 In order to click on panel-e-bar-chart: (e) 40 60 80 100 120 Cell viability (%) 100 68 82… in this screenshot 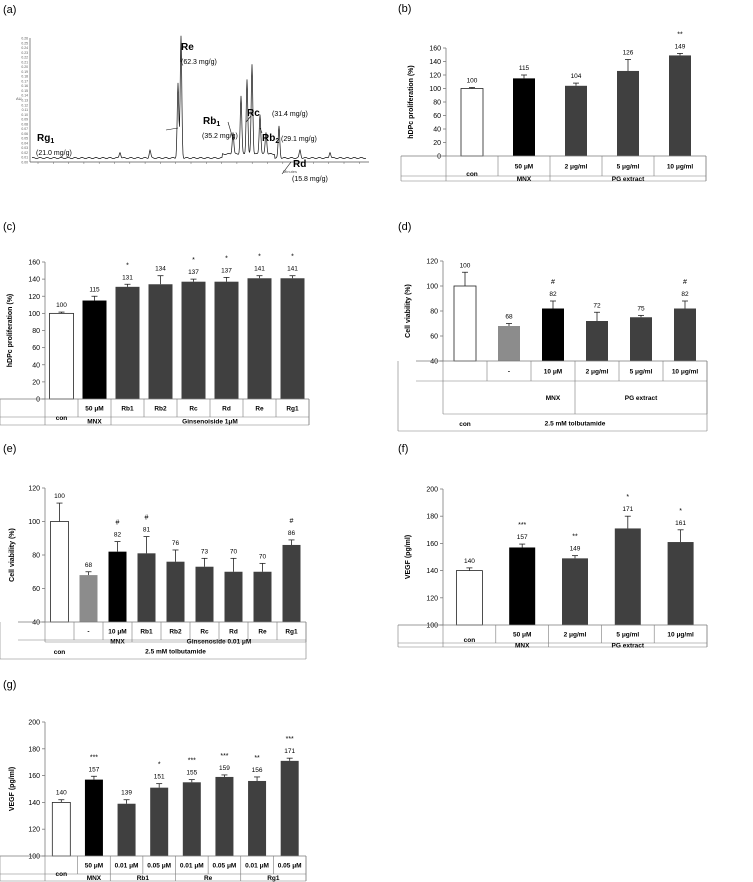, I will do `click(153, 551)`.